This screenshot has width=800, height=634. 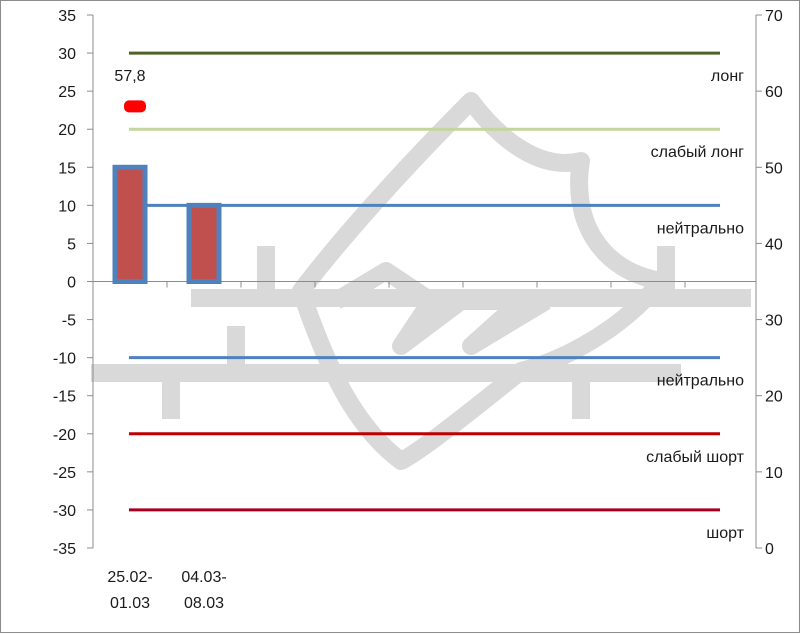 I want to click on reference-line-label: слабый шорт, so click(x=695, y=457).